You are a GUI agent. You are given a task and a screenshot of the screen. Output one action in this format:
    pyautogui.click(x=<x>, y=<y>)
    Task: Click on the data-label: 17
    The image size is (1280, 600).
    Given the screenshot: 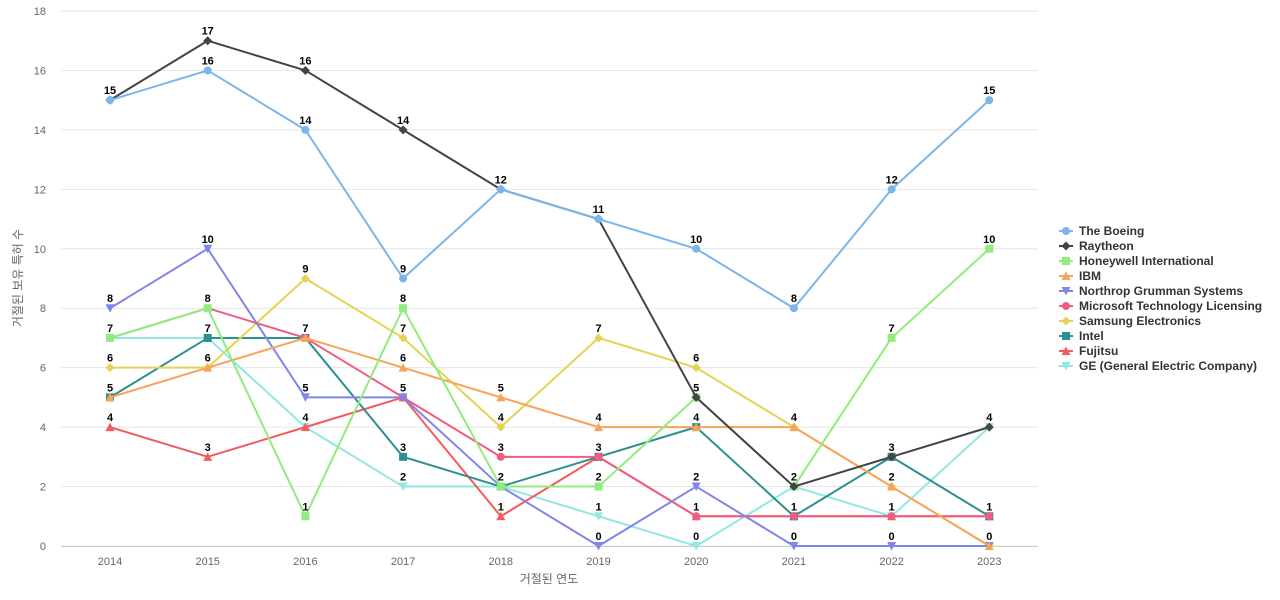 What is the action you would take?
    pyautogui.click(x=208, y=32)
    